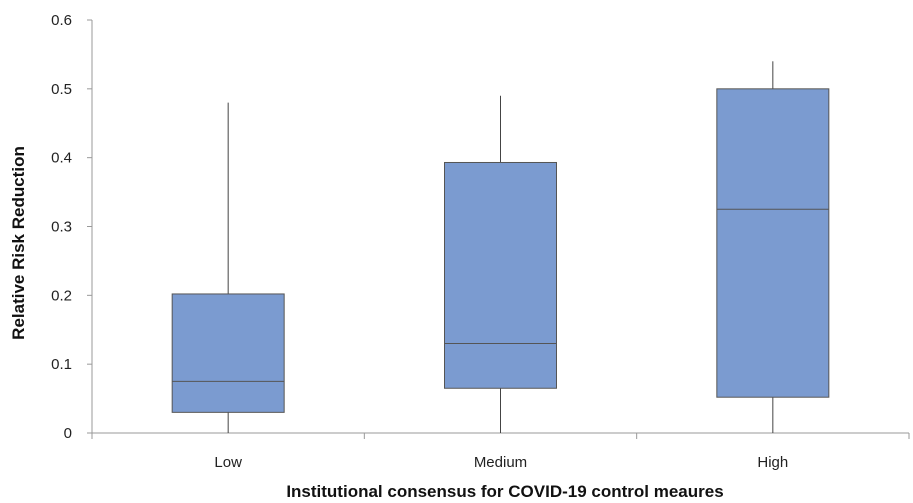 The image size is (913, 503). I want to click on y-tick-label: 0.3, so click(61, 227).